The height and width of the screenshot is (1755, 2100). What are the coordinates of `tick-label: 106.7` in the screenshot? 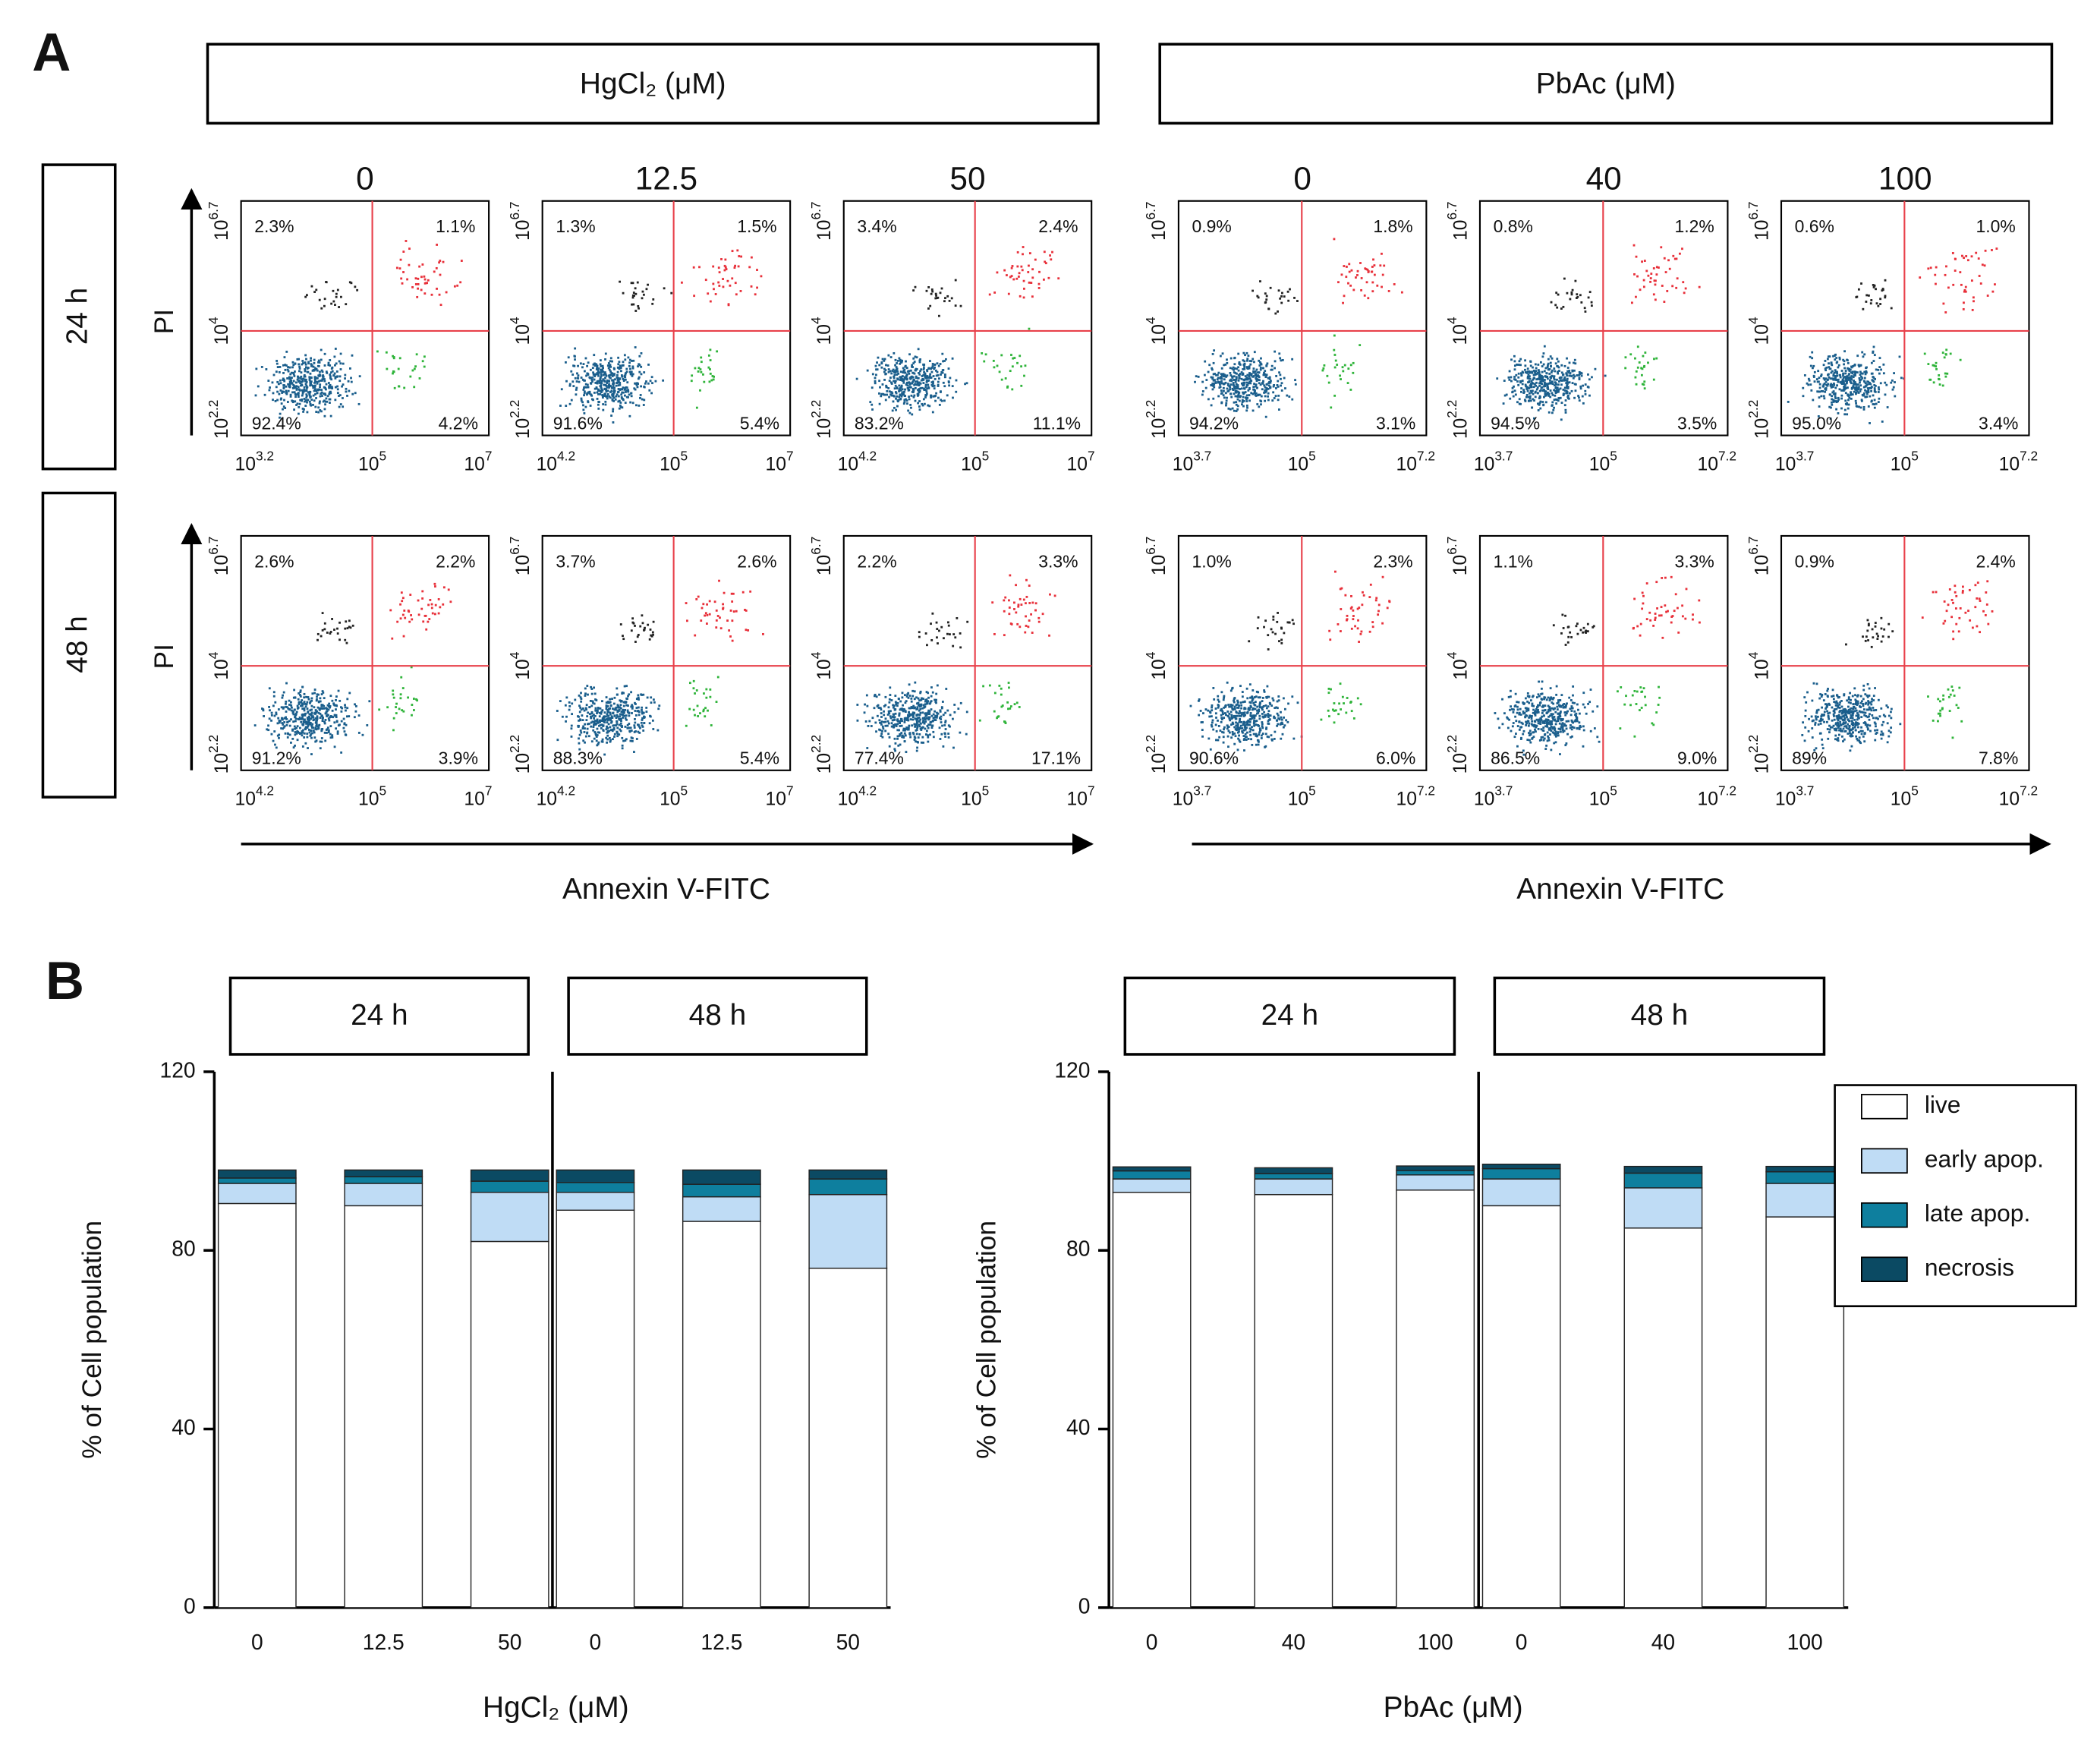 It's located at (519, 221).